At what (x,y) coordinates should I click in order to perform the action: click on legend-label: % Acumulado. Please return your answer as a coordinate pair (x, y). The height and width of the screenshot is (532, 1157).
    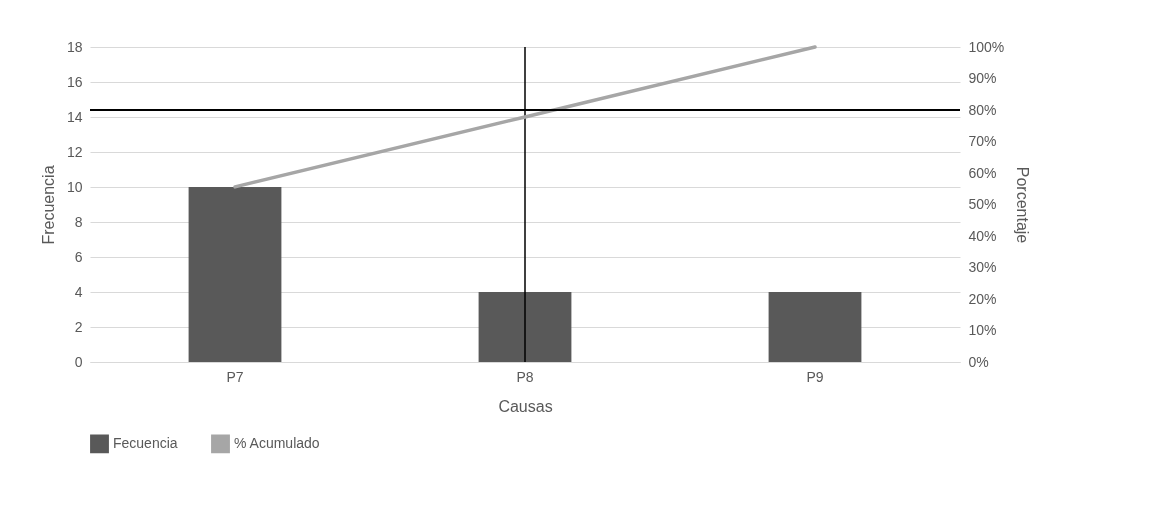
    Looking at the image, I should click on (277, 442).